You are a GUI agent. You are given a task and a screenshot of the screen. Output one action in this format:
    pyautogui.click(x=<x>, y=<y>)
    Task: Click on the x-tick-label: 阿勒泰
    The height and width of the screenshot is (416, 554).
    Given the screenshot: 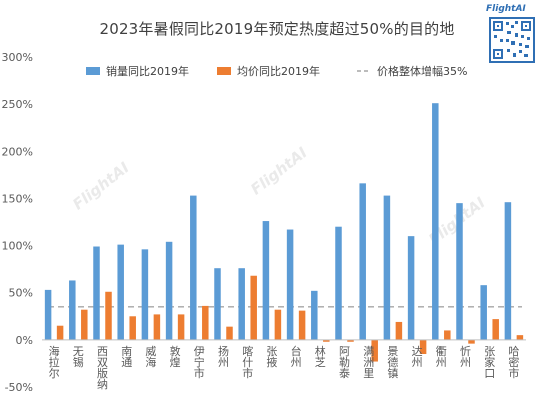 What is the action you would take?
    pyautogui.click(x=344, y=362)
    